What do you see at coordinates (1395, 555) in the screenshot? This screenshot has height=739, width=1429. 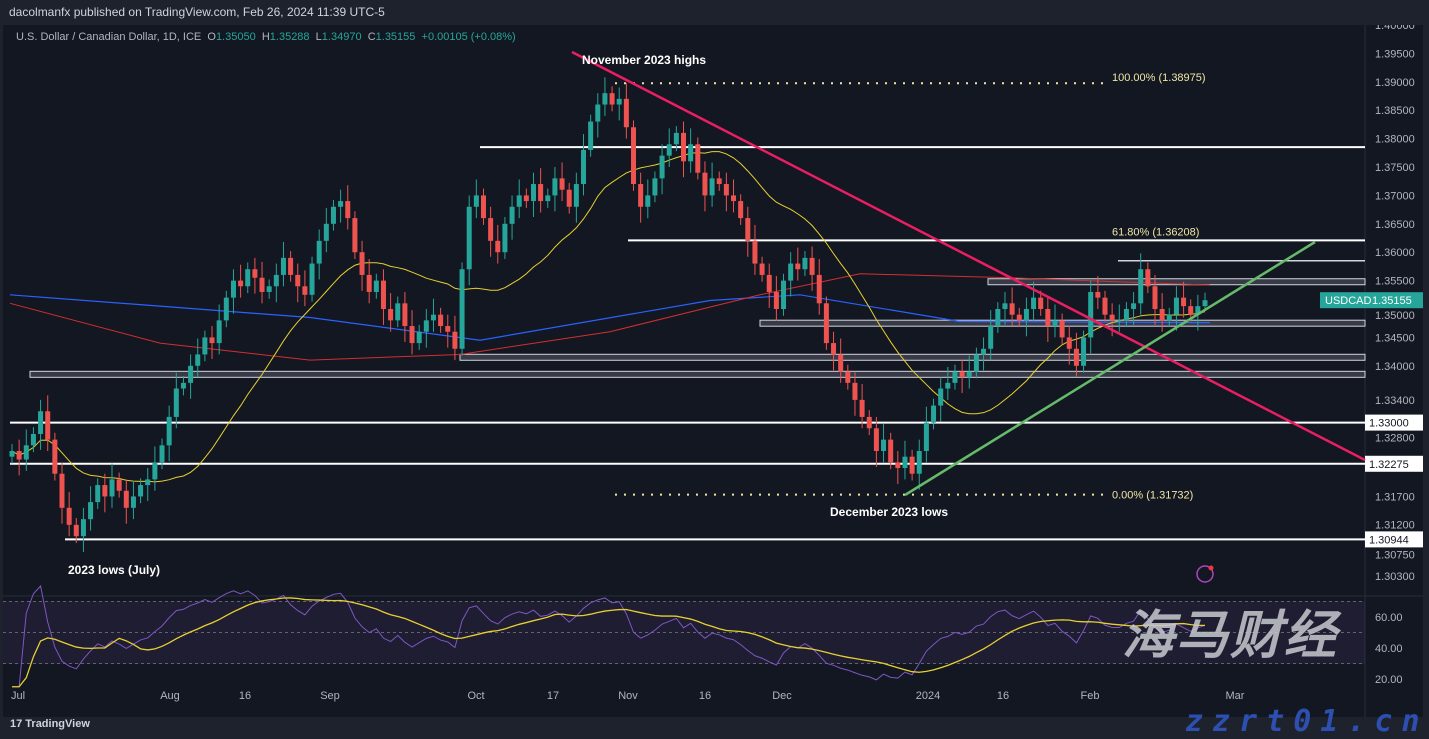 I see `price-tick: 1.30750` at bounding box center [1395, 555].